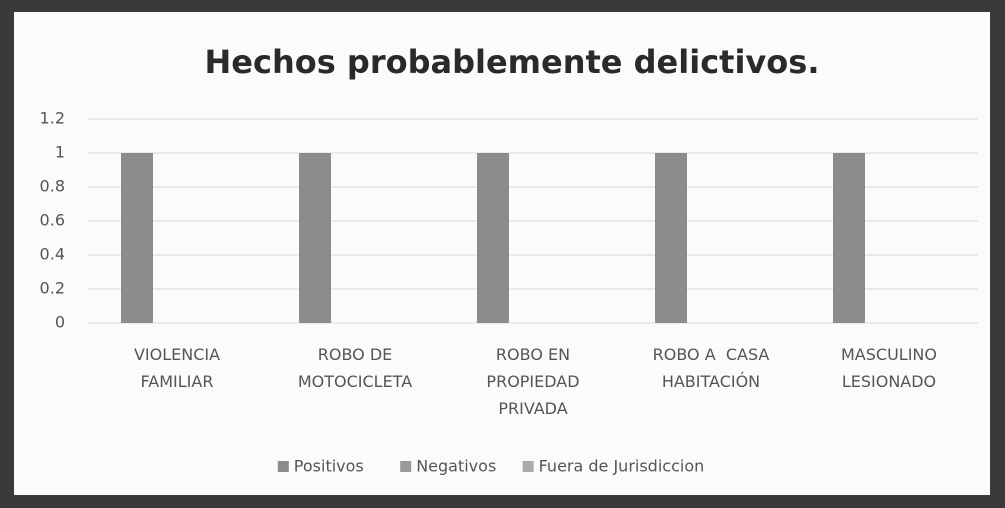  What do you see at coordinates (512, 62) in the screenshot?
I see `chart-title: Hechos probablemente delictivos.` at bounding box center [512, 62].